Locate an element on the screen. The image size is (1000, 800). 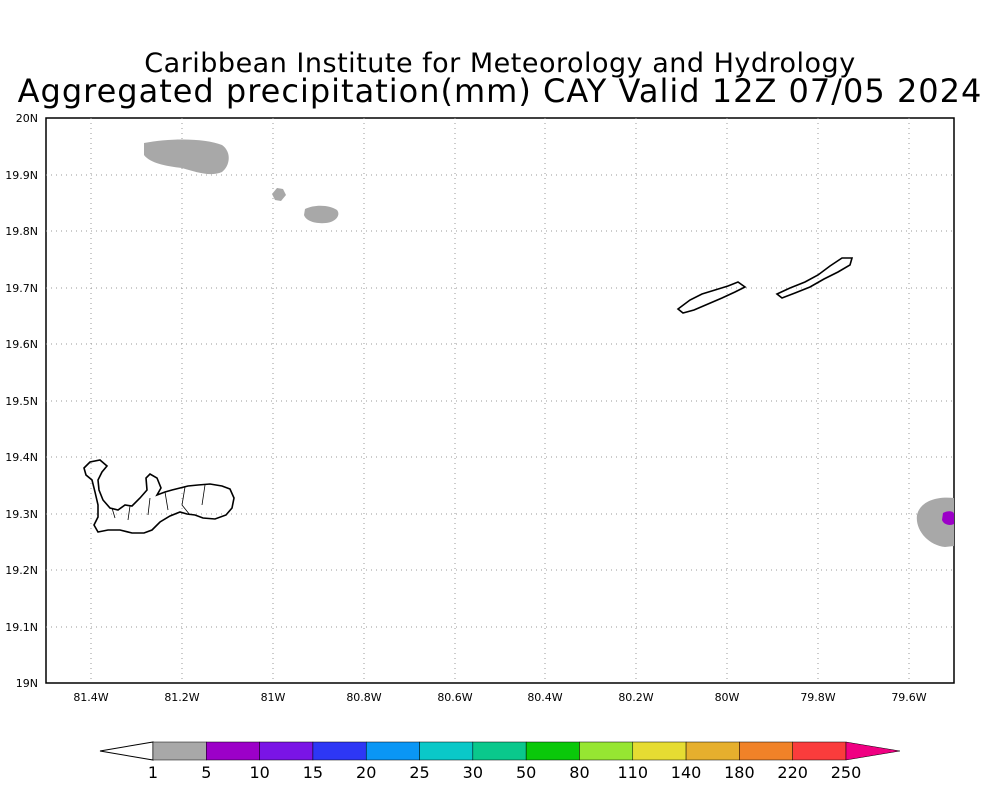
x-tick-label: 81W is located at coordinates (273, 697).